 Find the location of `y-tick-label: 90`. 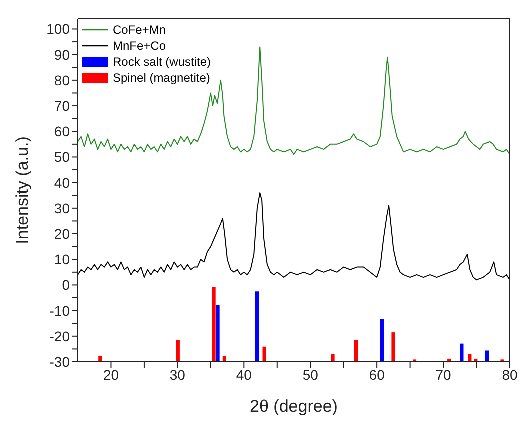

y-tick-label: 90 is located at coordinates (62, 54).